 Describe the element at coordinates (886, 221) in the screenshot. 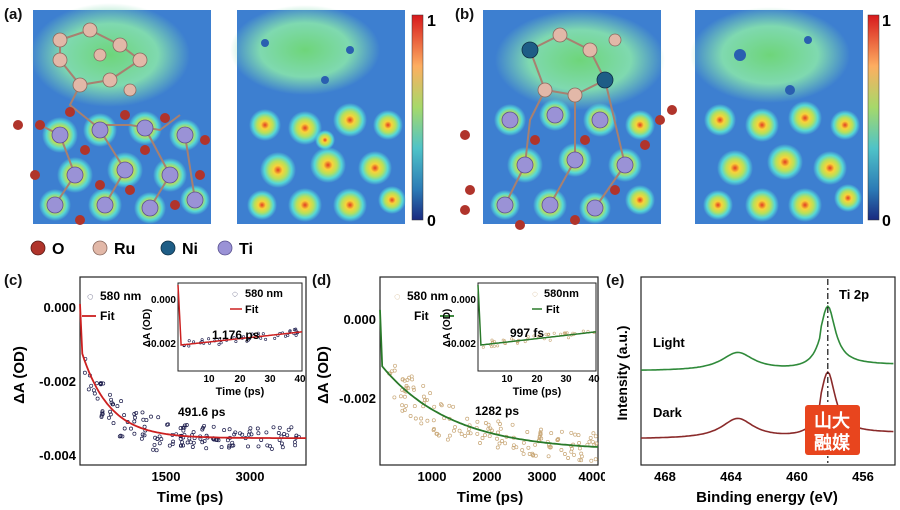

I see `colorbar-b-min: 0` at that location.